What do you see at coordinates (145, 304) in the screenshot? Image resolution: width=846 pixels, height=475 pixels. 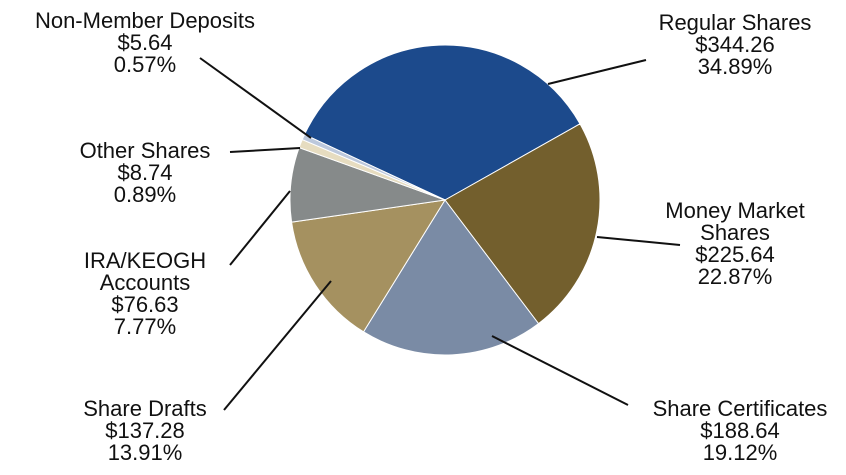 I see `amount-label: $76.63` at bounding box center [145, 304].